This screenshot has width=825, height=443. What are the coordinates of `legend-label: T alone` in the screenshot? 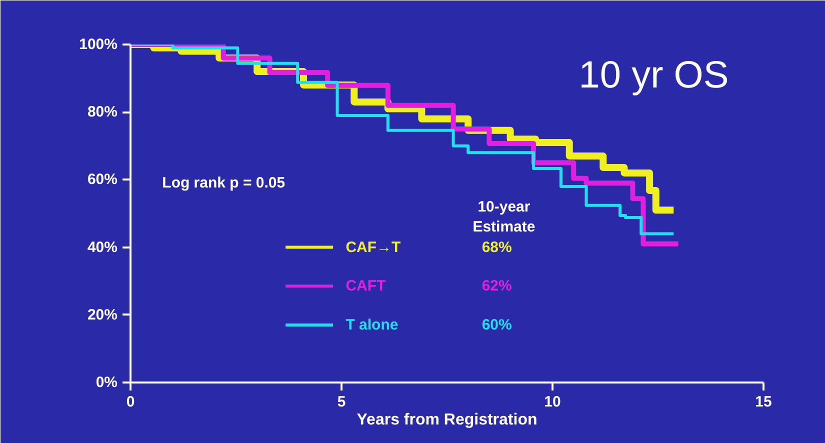 It's located at (372, 325).